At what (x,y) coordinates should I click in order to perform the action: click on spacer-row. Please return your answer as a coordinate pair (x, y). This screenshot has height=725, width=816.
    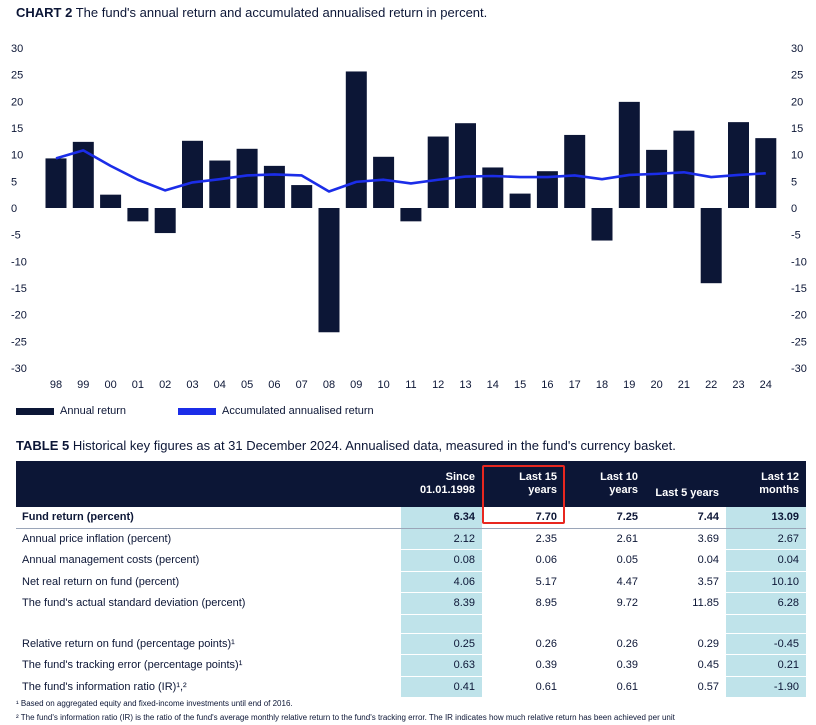
    Looking at the image, I should click on (411, 624).